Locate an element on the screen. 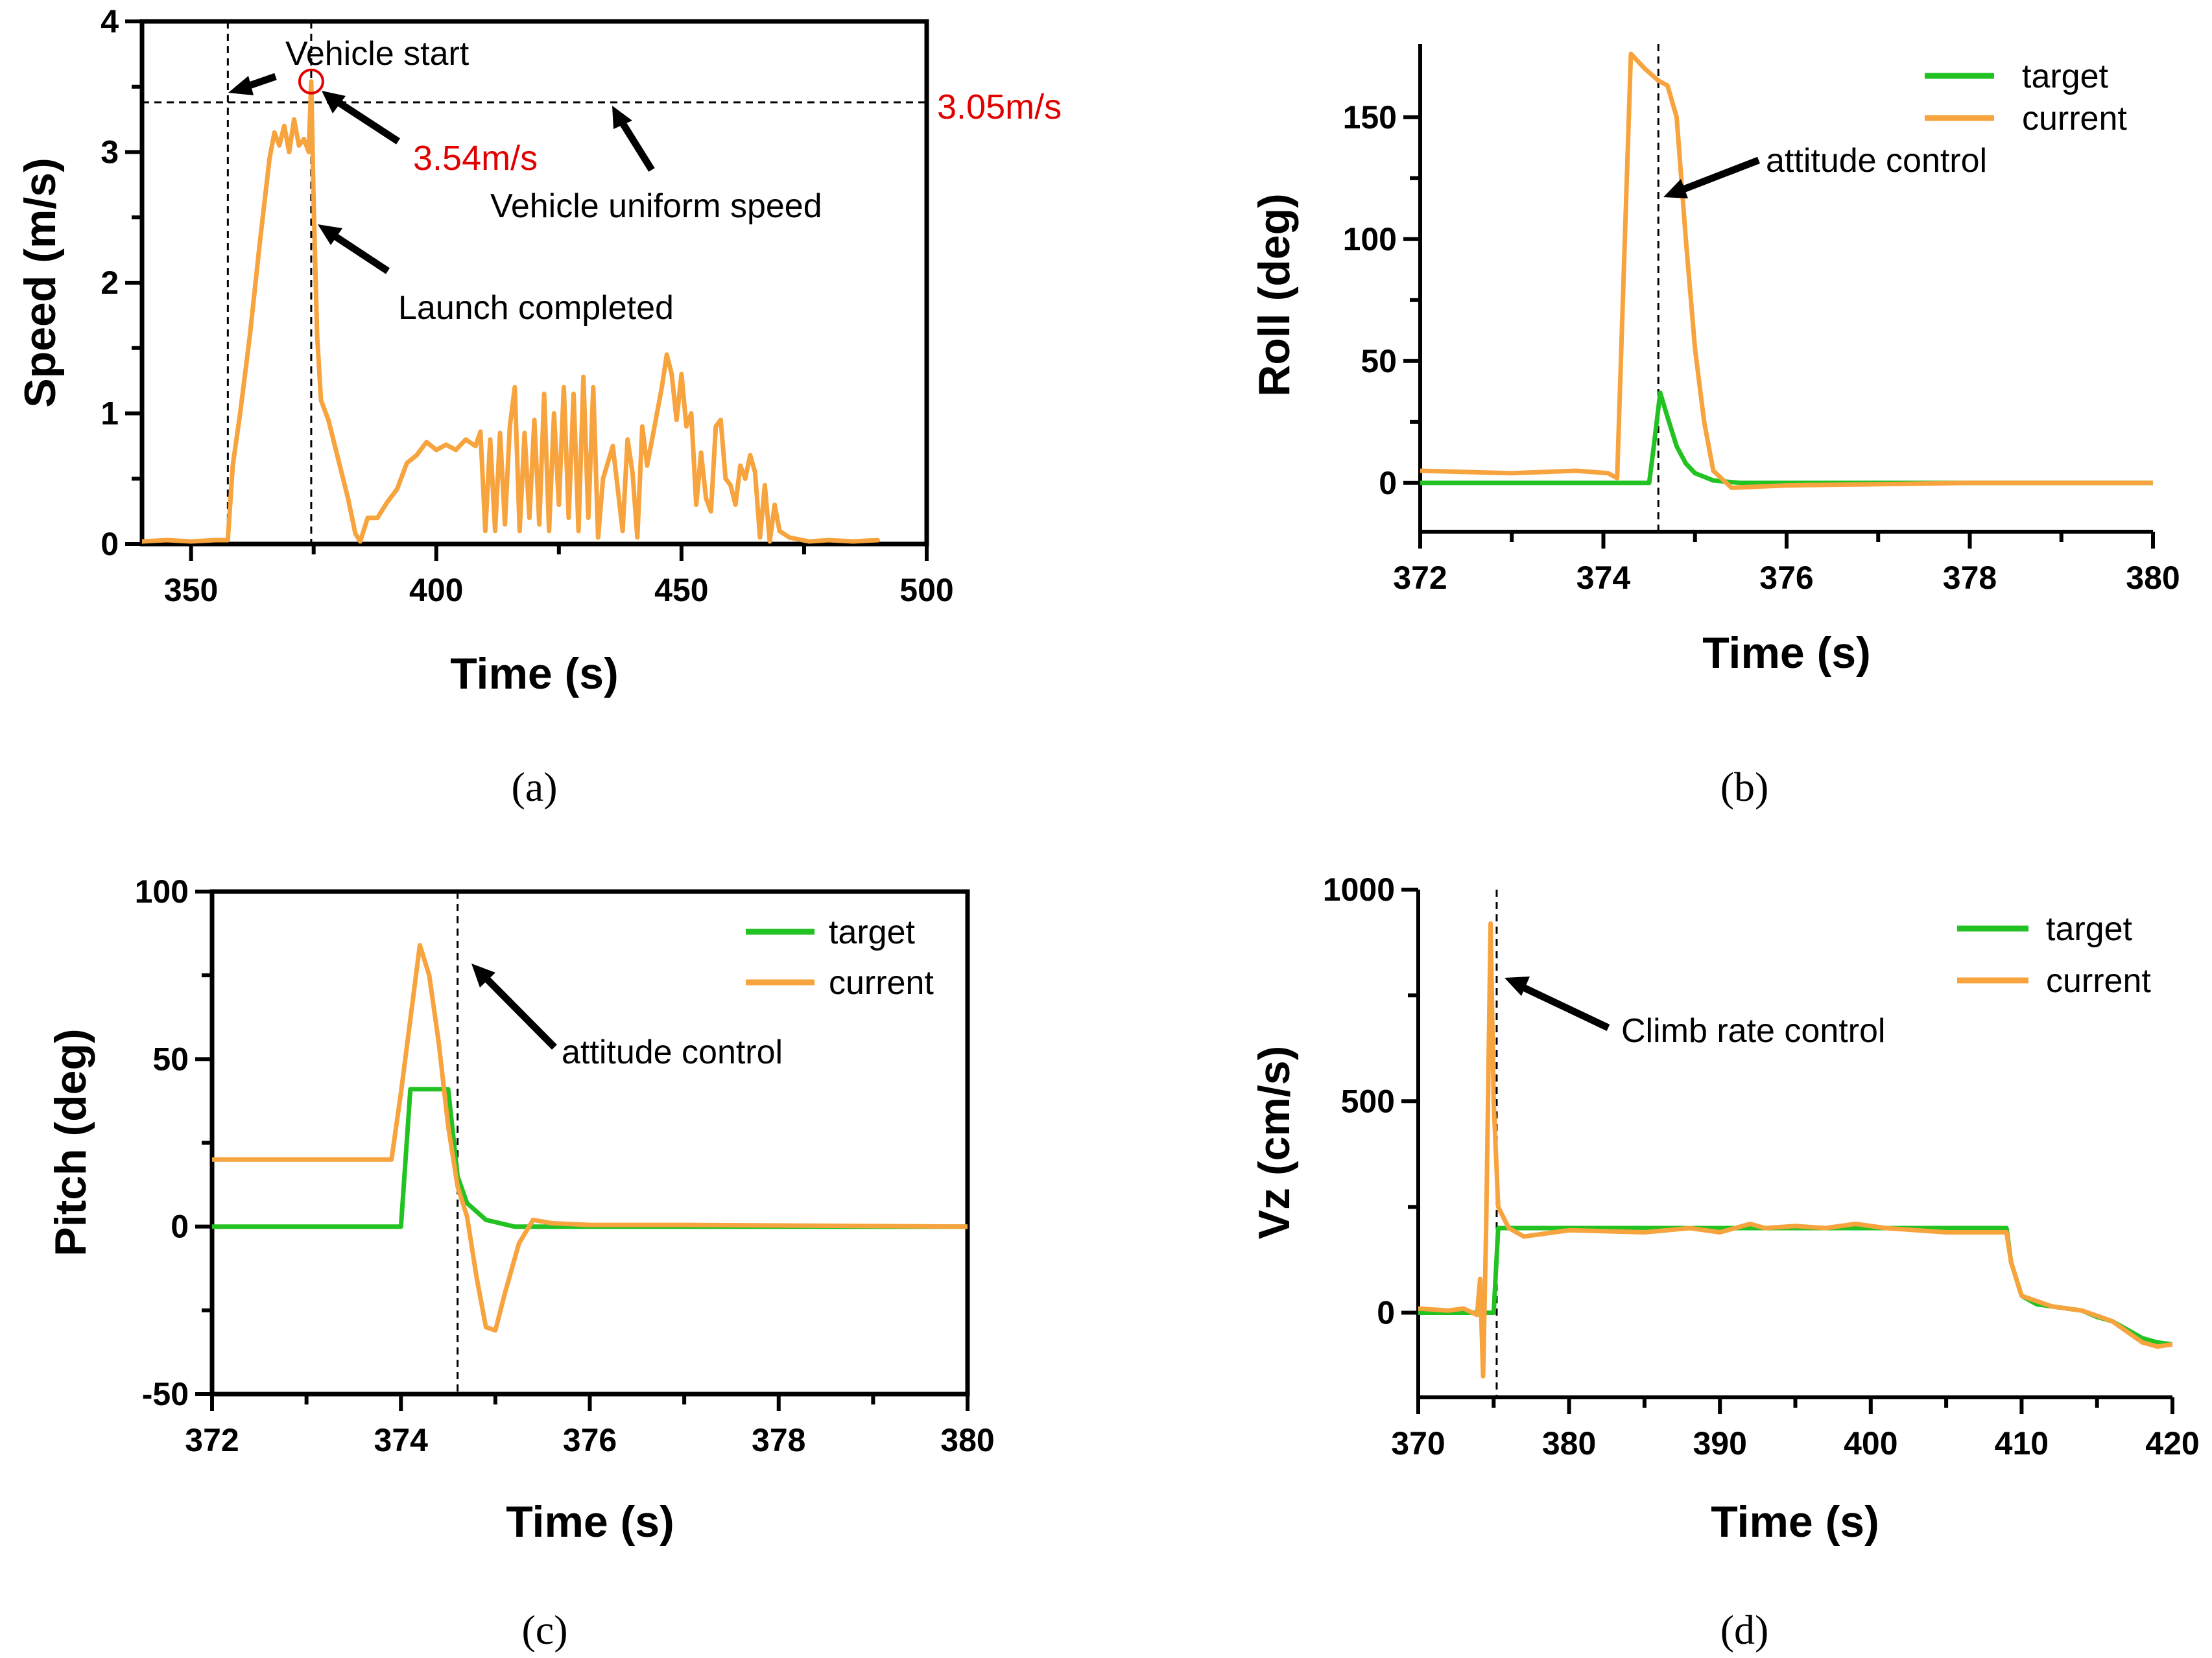 The height and width of the screenshot is (1658, 2212). panel-b-y-tick-label: 50 is located at coordinates (1379, 361).